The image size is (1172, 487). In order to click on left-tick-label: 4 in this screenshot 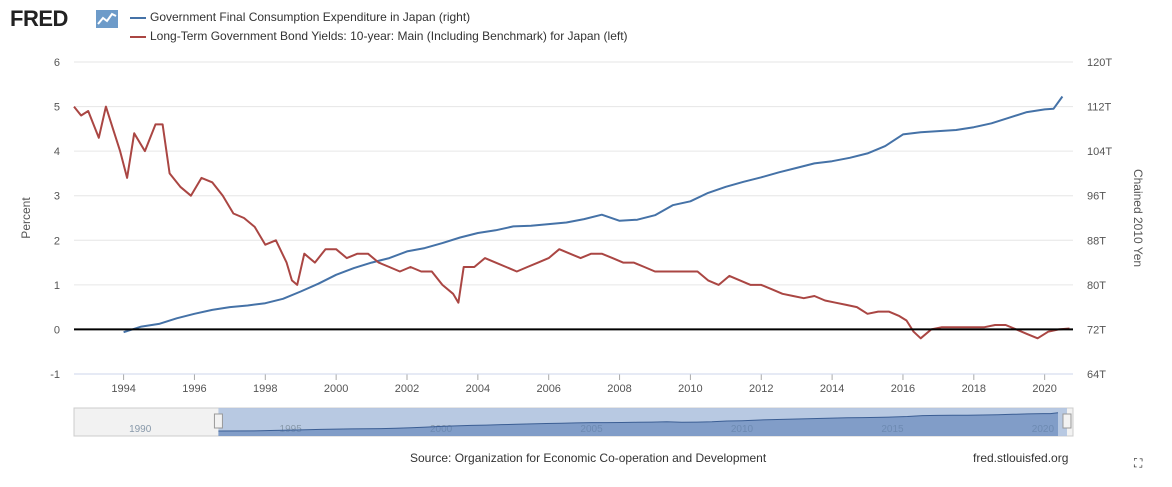, I will do `click(57, 152)`.